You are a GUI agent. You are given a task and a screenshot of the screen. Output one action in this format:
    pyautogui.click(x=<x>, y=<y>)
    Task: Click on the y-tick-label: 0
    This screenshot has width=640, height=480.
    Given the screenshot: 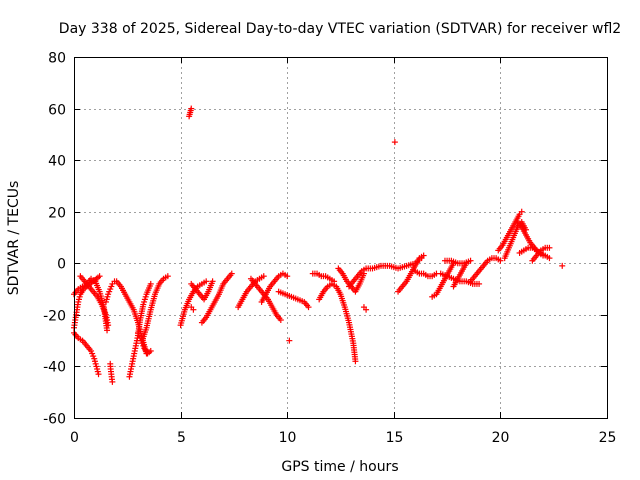 What is the action you would take?
    pyautogui.click(x=61, y=265)
    